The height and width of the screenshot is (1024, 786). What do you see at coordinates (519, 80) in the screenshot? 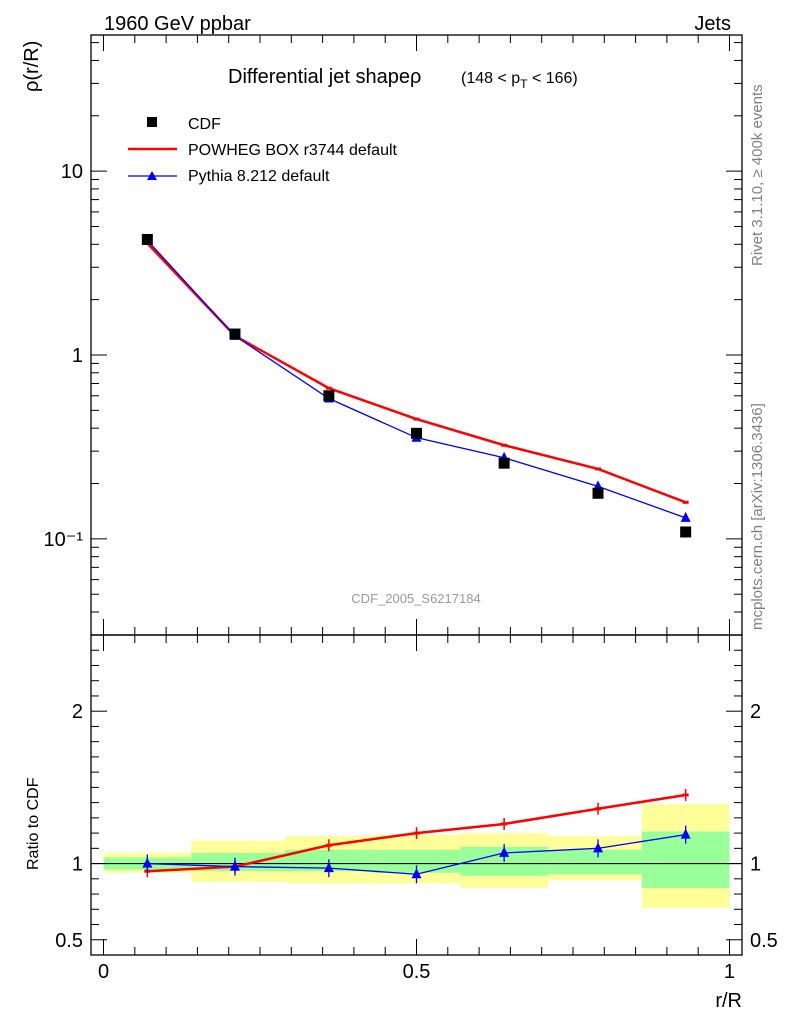
I see `main-title-range: (148 < pT < 166)` at bounding box center [519, 80].